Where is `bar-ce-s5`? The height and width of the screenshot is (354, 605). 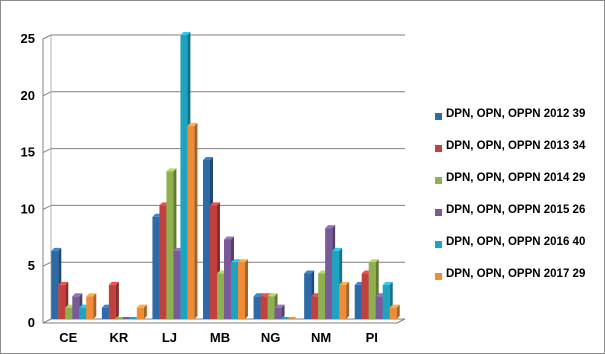
bar-ce-s5 is located at coordinates (91, 306).